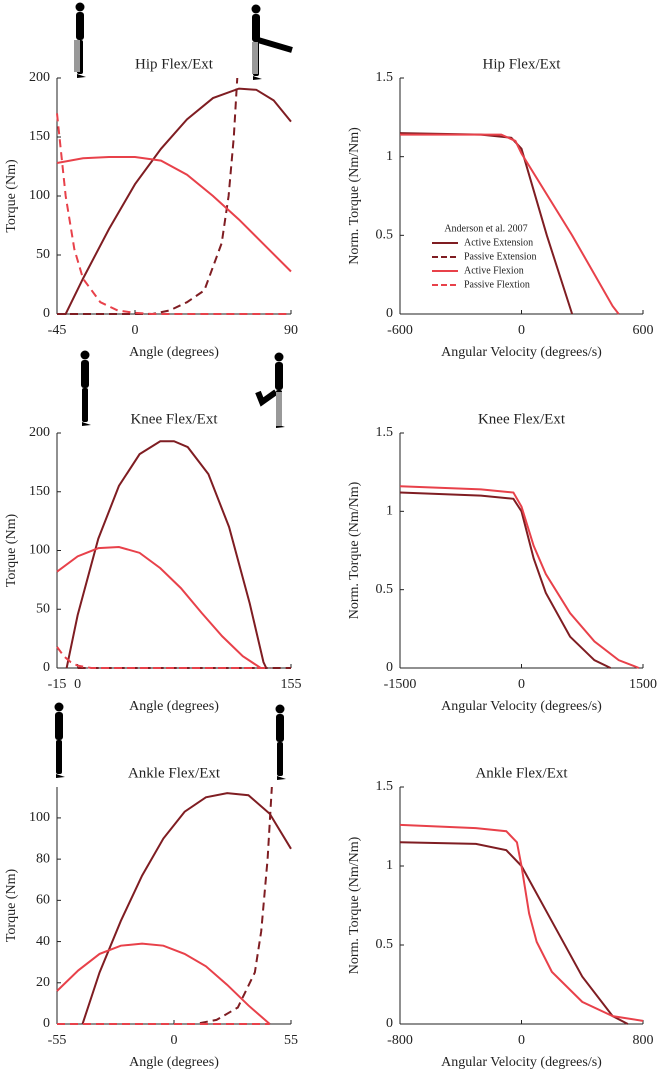 This screenshot has height=1071, width=663. What do you see at coordinates (485, 228) in the screenshot?
I see `legend-title: Anderson et al. 2007` at bounding box center [485, 228].